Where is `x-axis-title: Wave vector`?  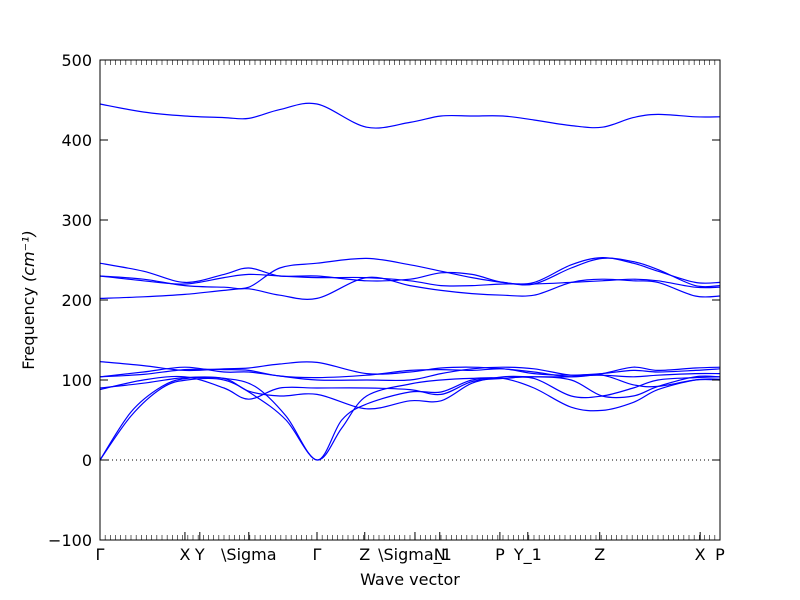 x-axis-title: Wave vector is located at coordinates (410, 579).